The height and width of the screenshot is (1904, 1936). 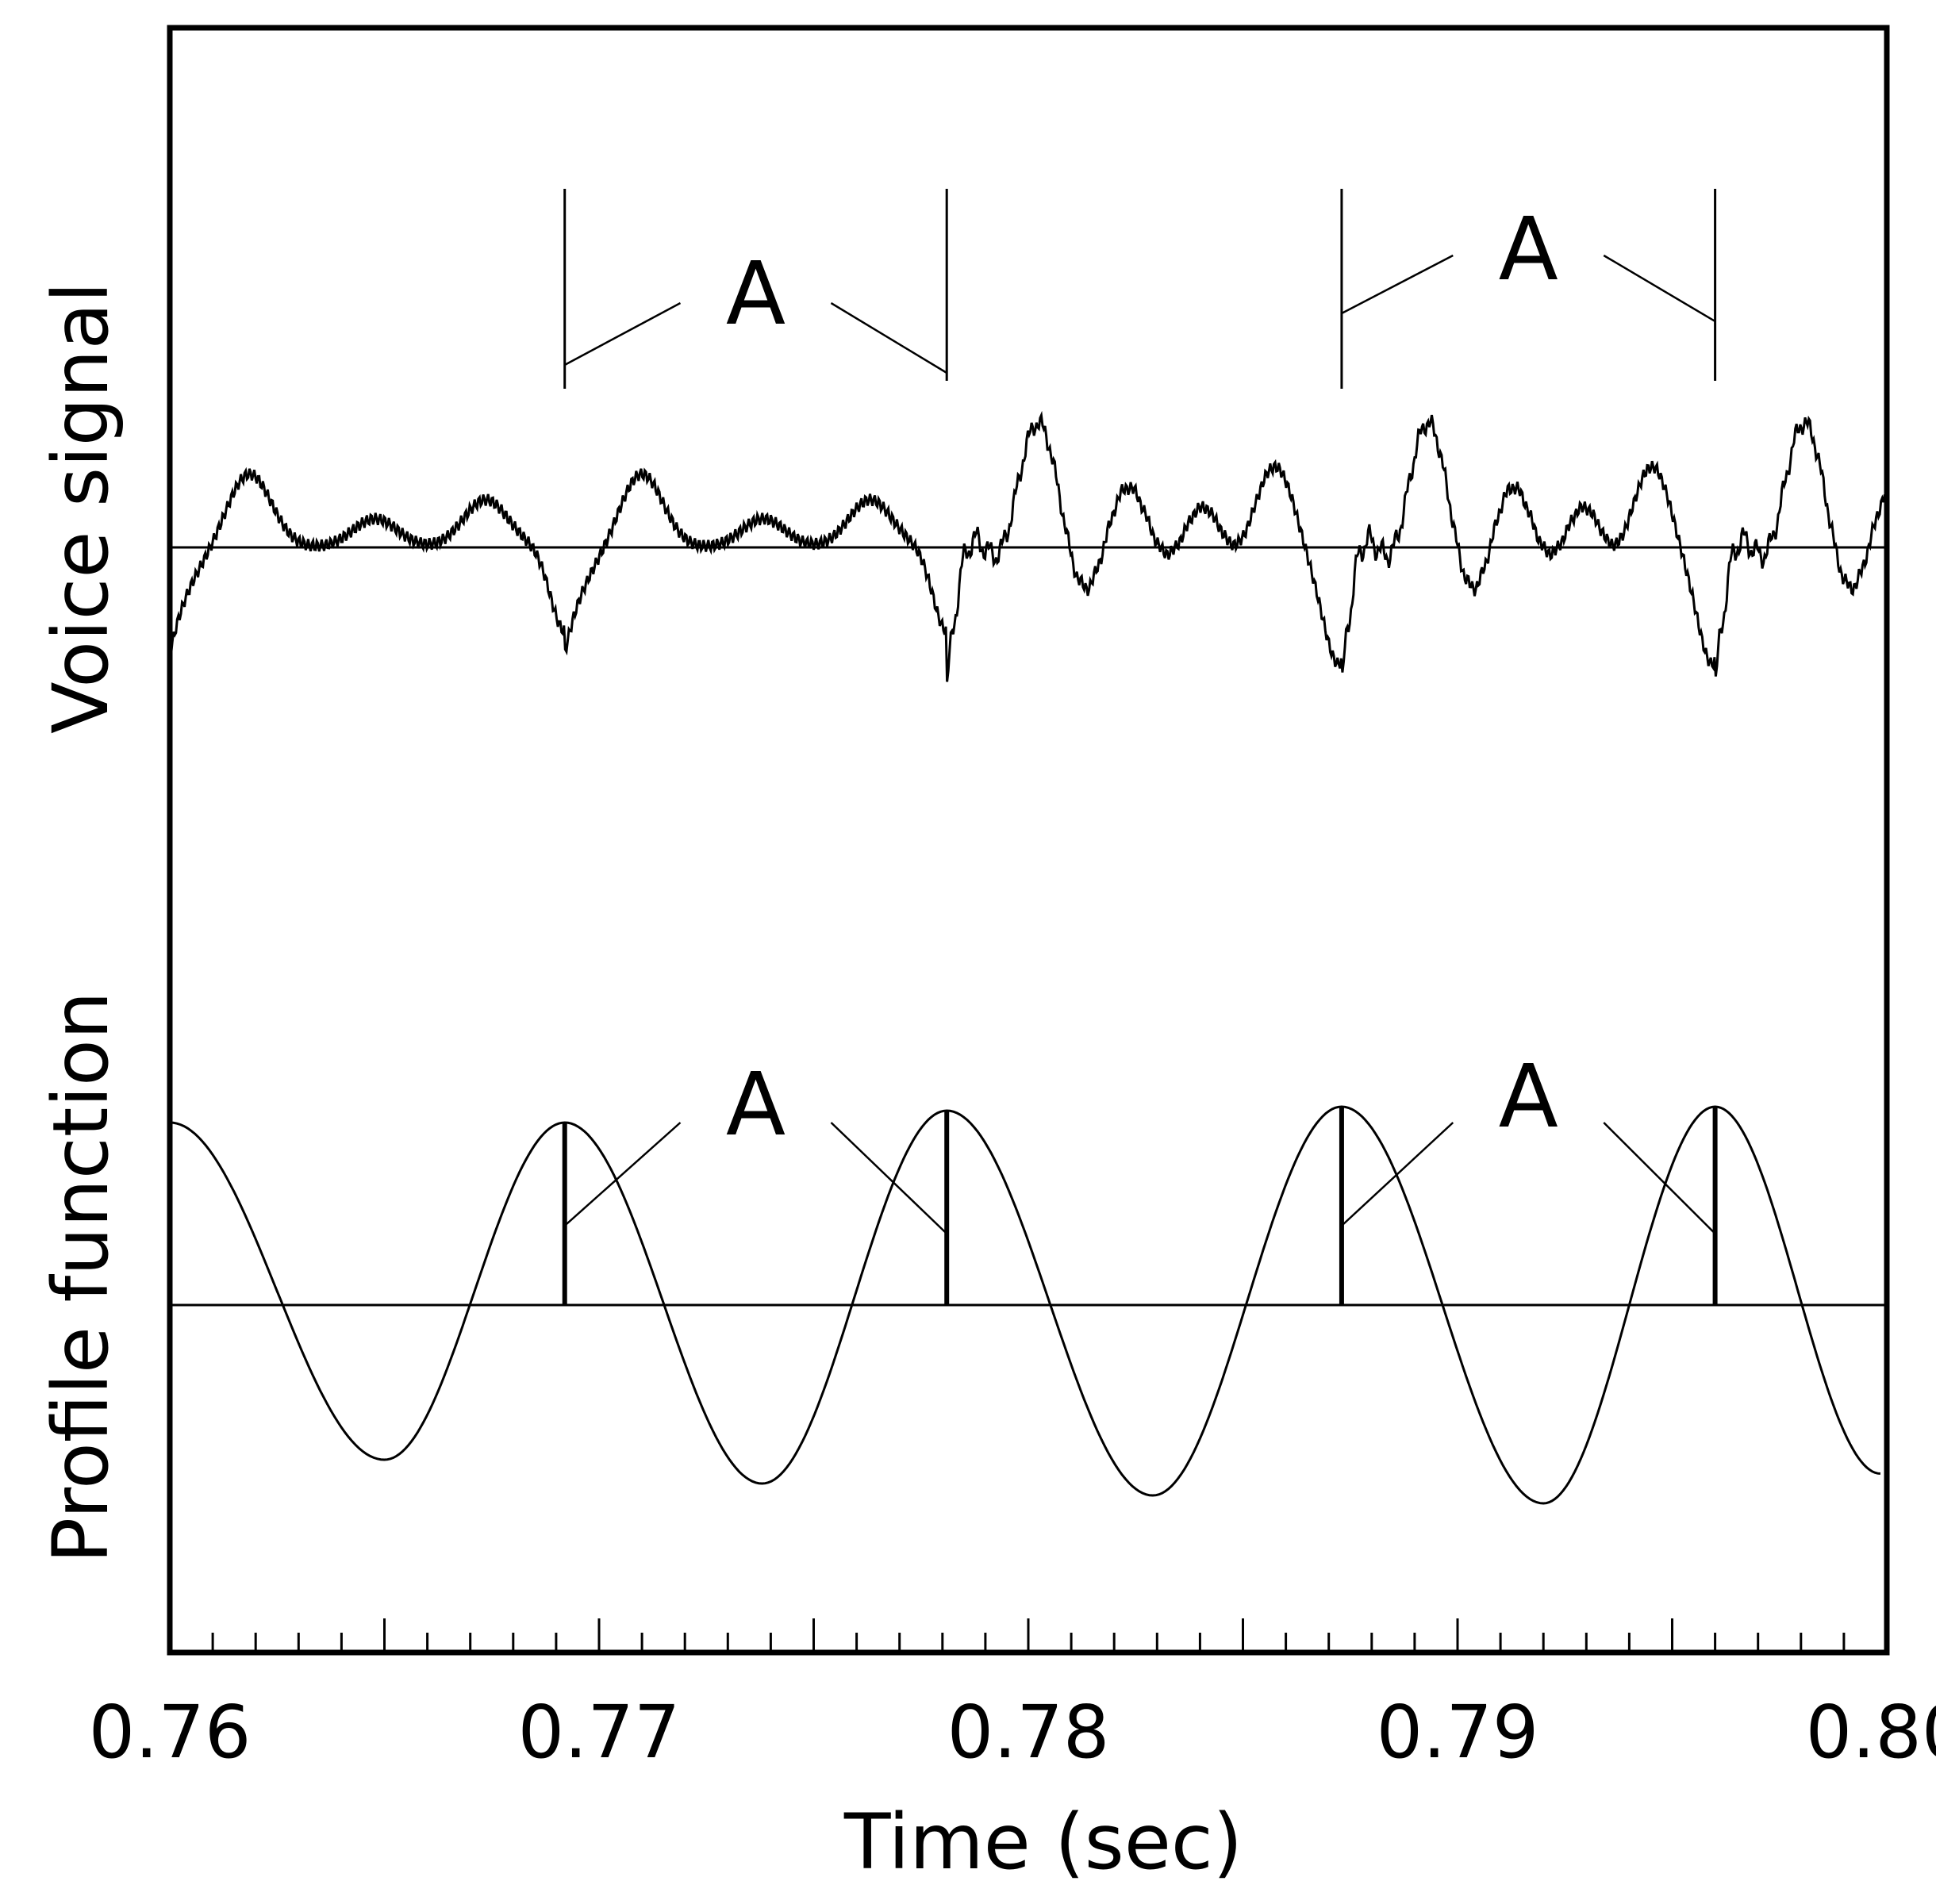 What do you see at coordinates (1028, 1733) in the screenshot?
I see `x-tick-label: 0.78` at bounding box center [1028, 1733].